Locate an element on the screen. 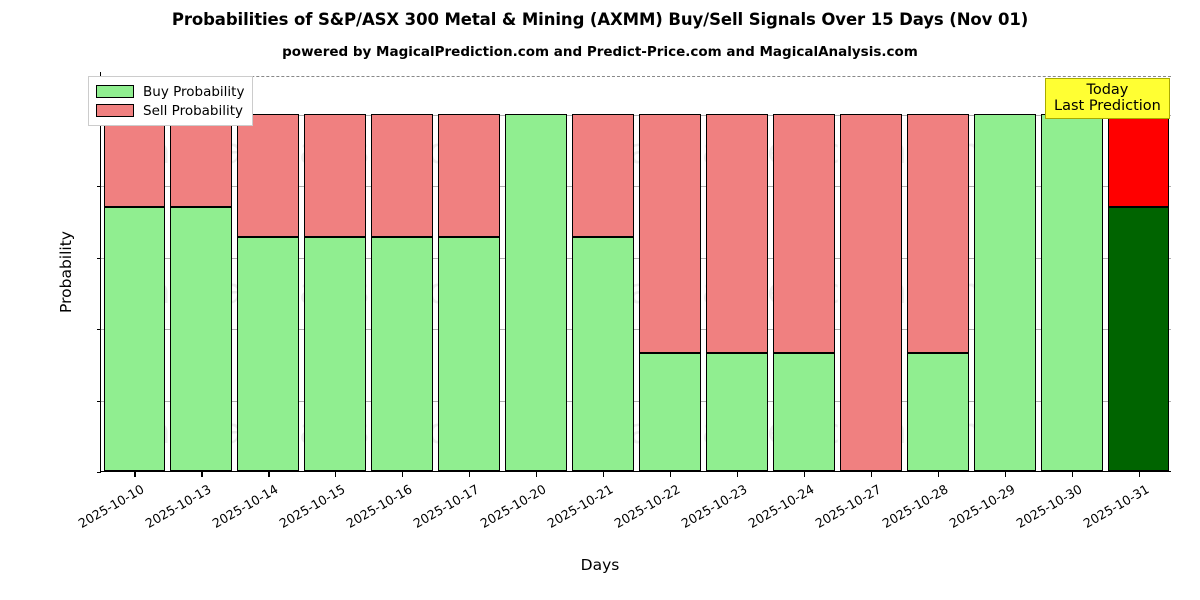  x-tick-label: 2025-10-22 is located at coordinates (647, 506).